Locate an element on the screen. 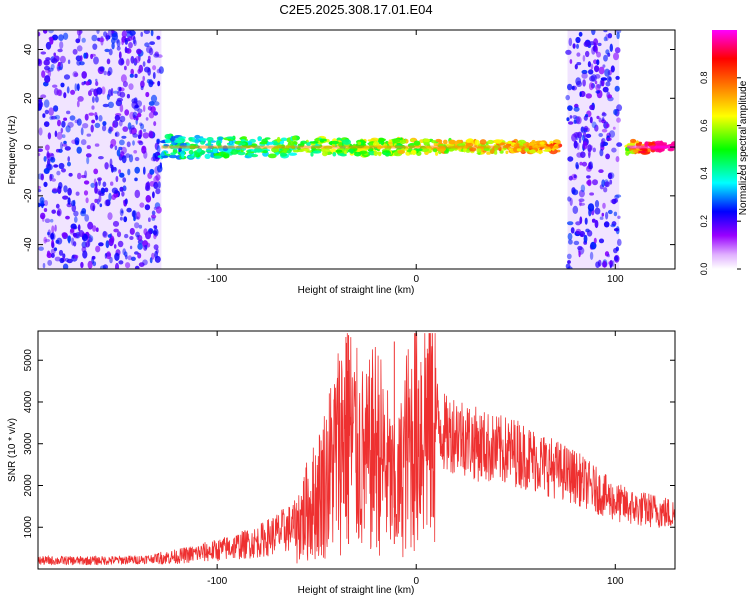 This screenshot has width=750, height=600. colorbar-tick-label: 0.8 is located at coordinates (704, 78).